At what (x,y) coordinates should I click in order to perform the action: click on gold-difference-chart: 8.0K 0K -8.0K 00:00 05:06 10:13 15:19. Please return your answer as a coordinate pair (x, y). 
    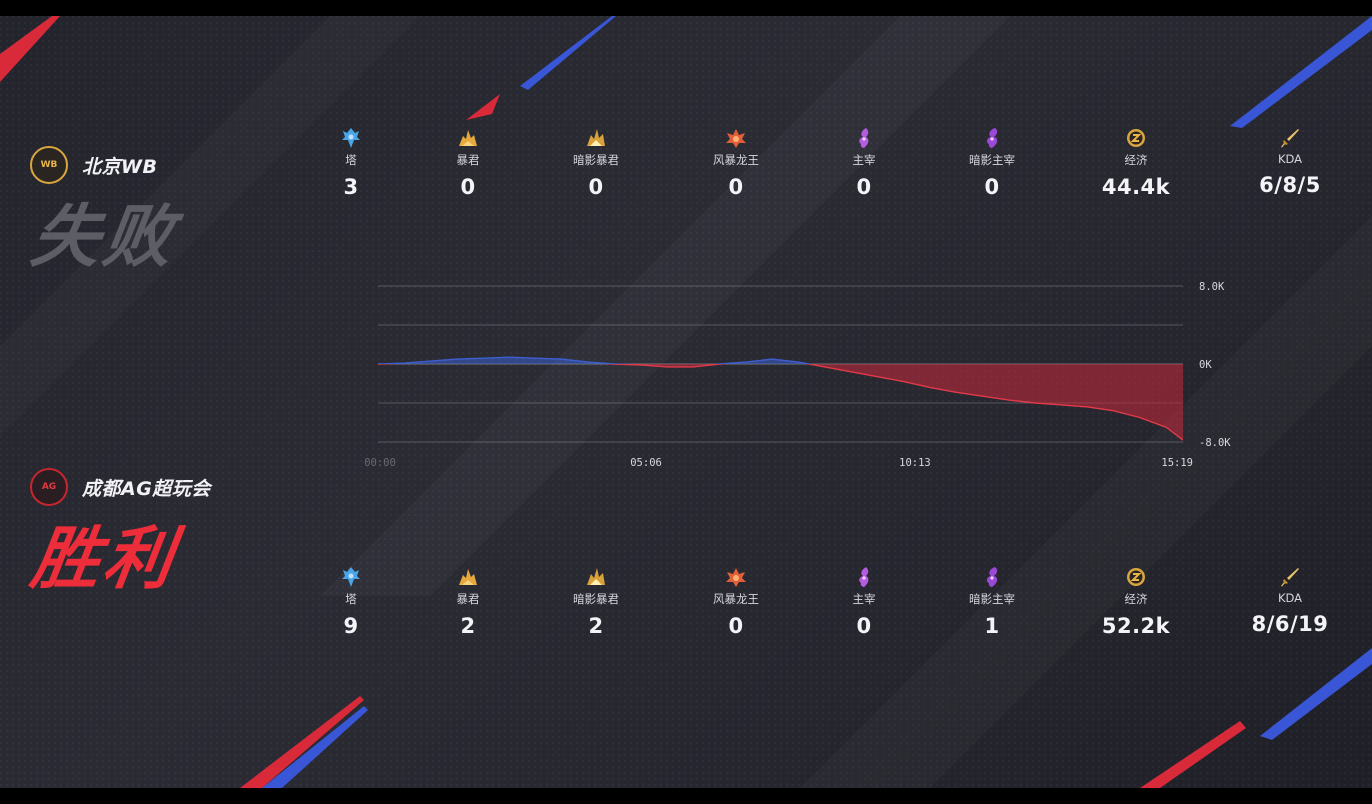
    Looking at the image, I should click on (797, 375).